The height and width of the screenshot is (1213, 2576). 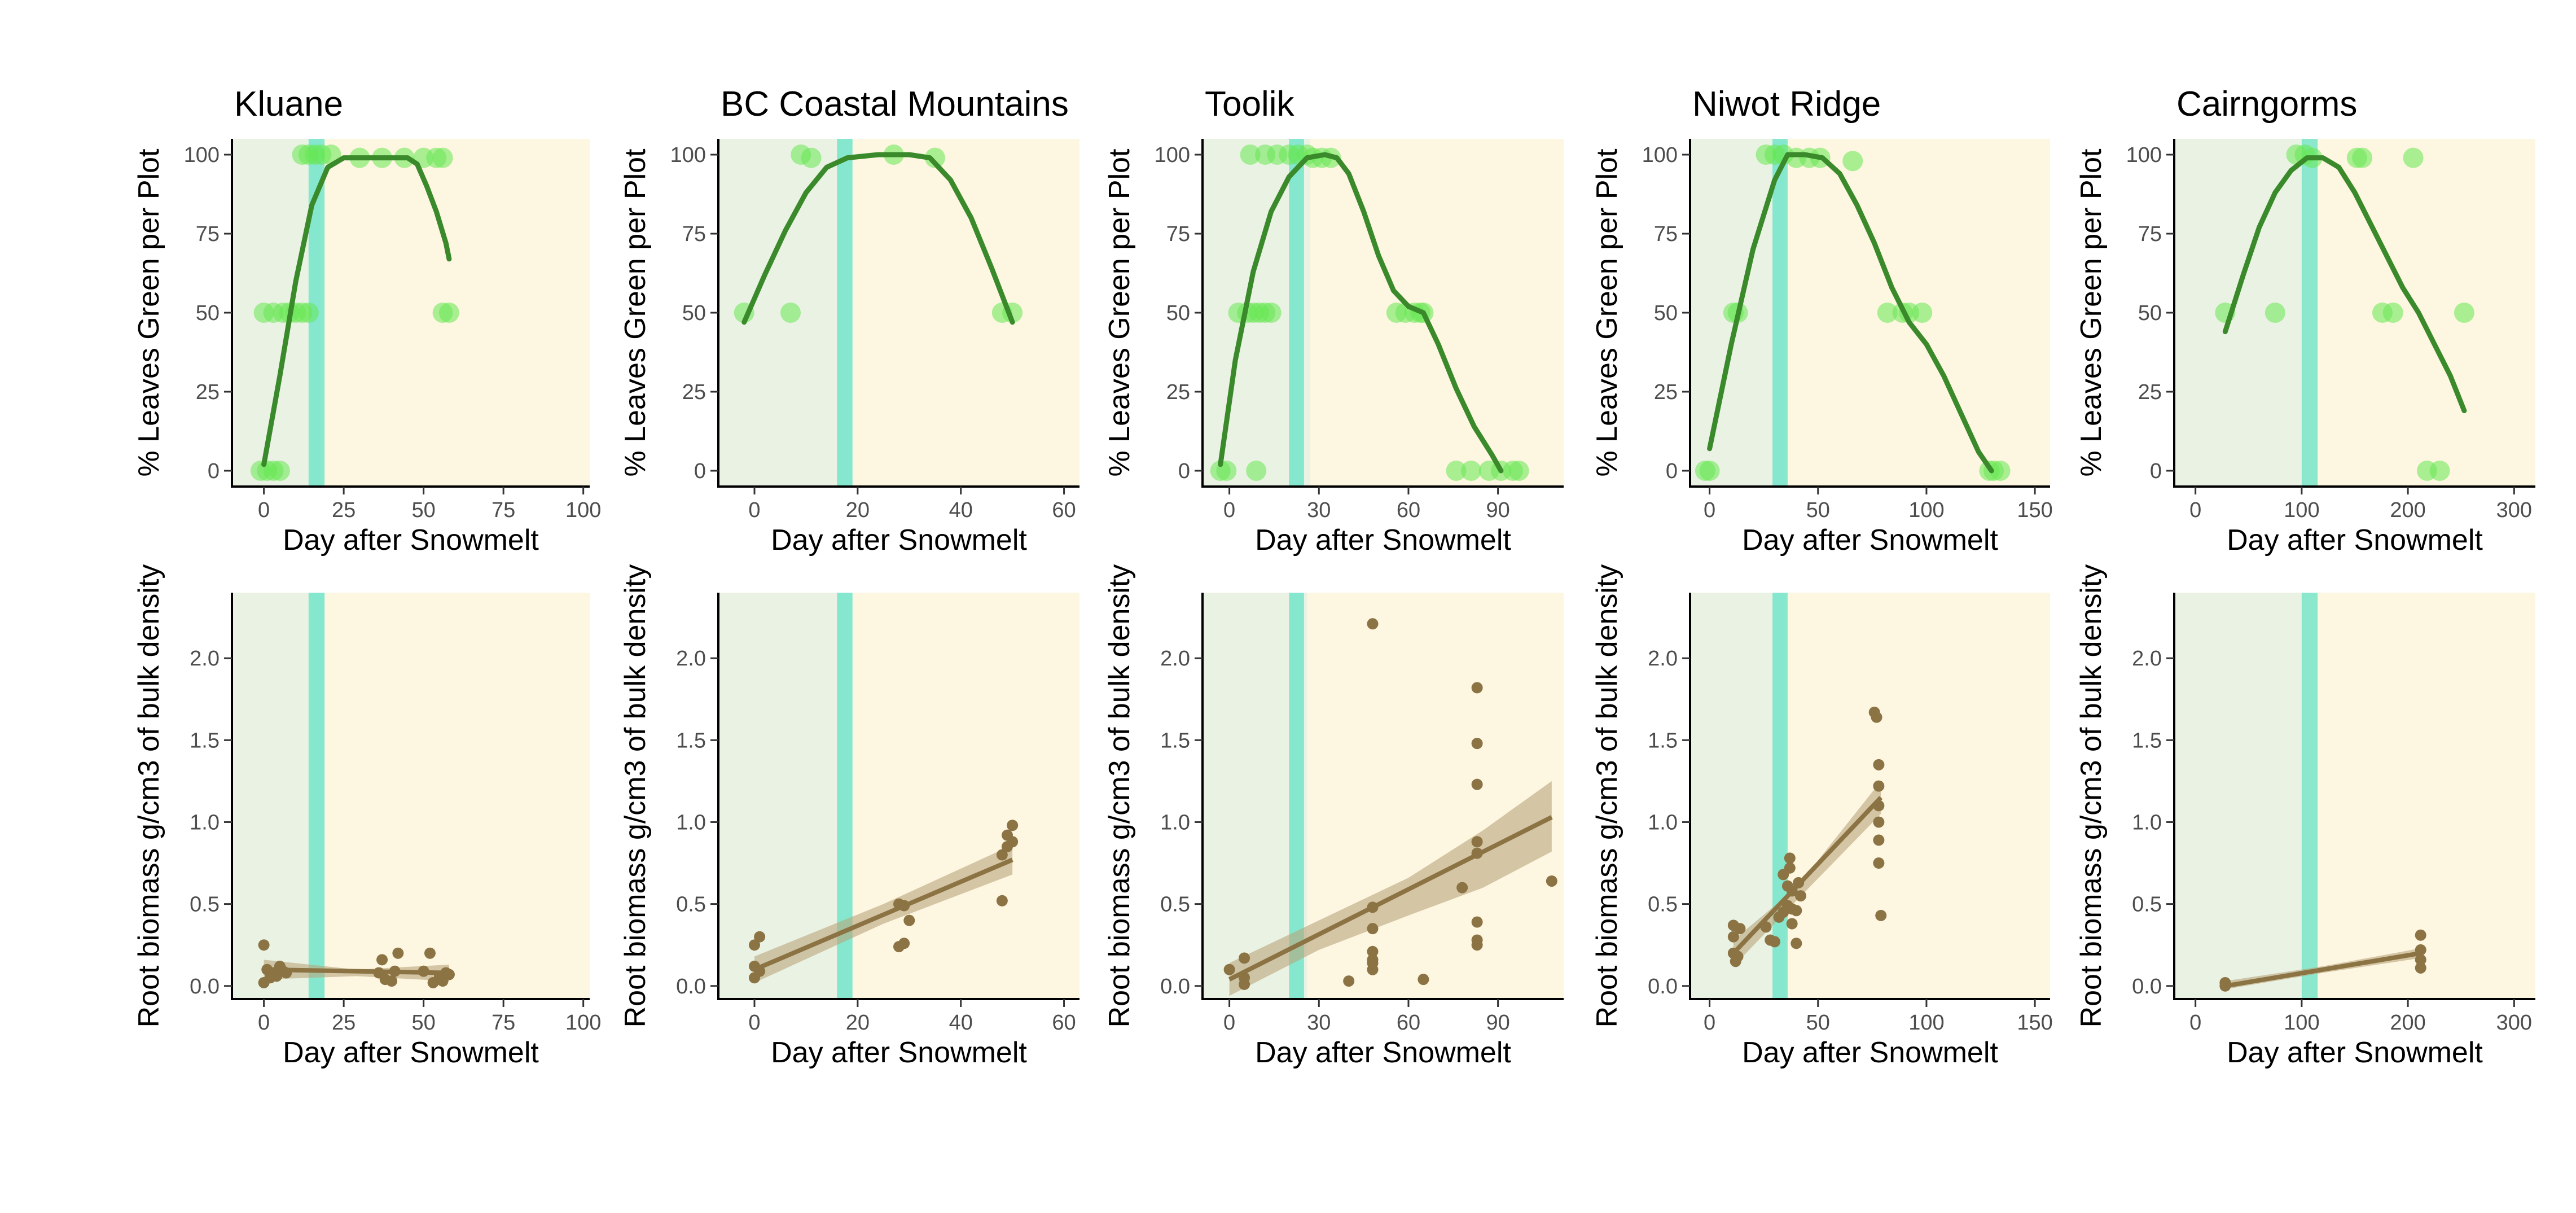 I want to click on panel-title: Kluane, so click(x=288, y=104).